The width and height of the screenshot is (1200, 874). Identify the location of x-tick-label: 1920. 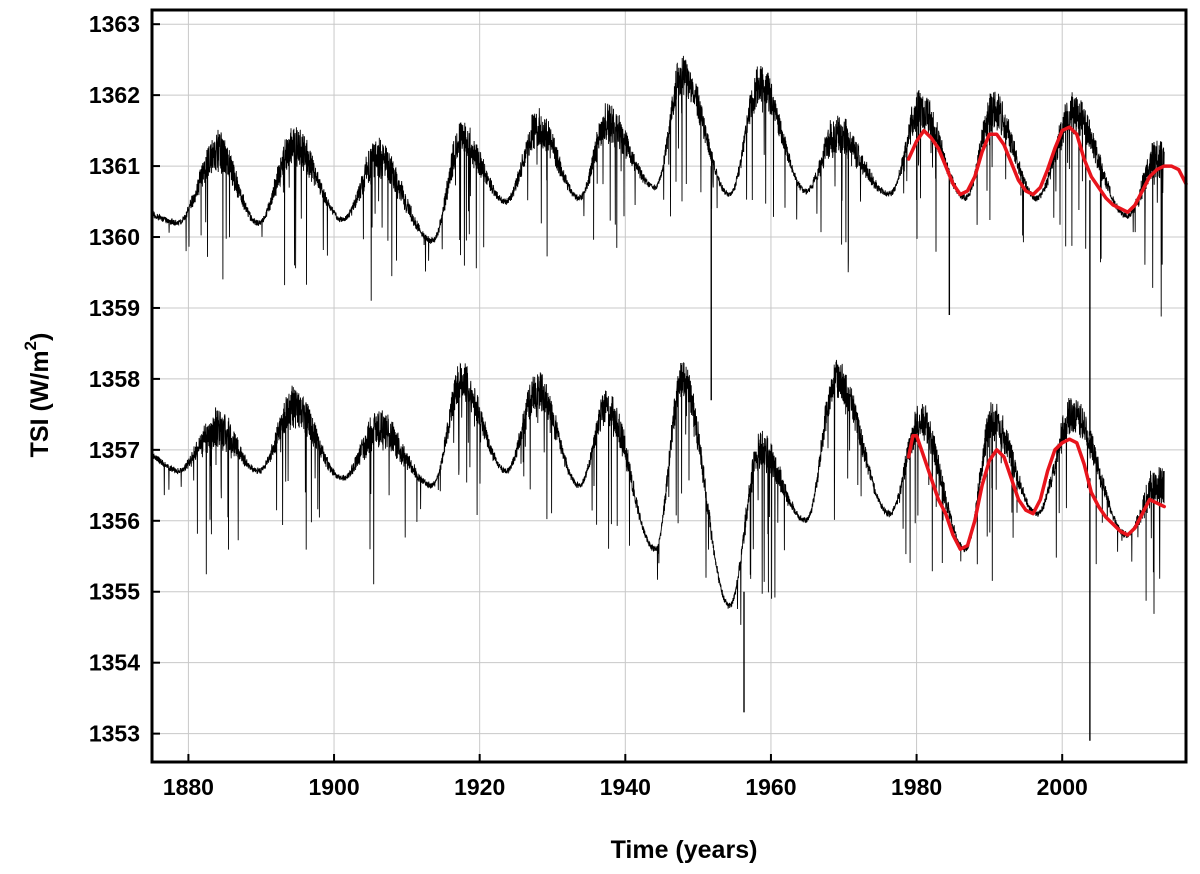
(479, 787).